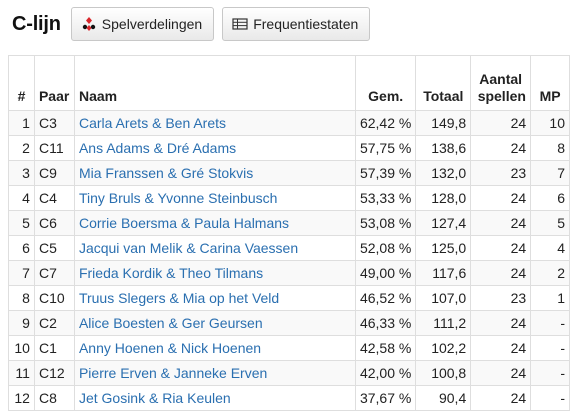 The image size is (583, 411). What do you see at coordinates (54, 123) in the screenshot?
I see `pair-cell: C3` at bounding box center [54, 123].